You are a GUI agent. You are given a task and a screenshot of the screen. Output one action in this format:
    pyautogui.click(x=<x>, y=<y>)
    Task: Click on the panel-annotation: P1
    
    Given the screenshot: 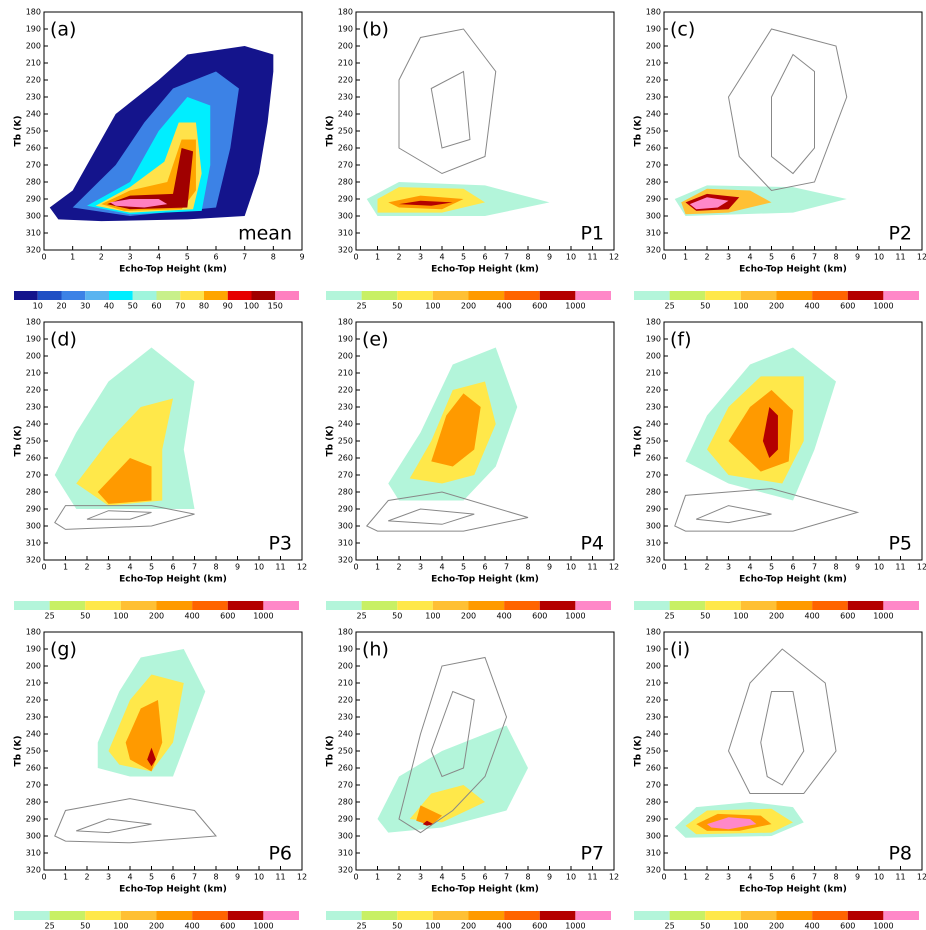 What is the action you would take?
    pyautogui.click(x=592, y=234)
    